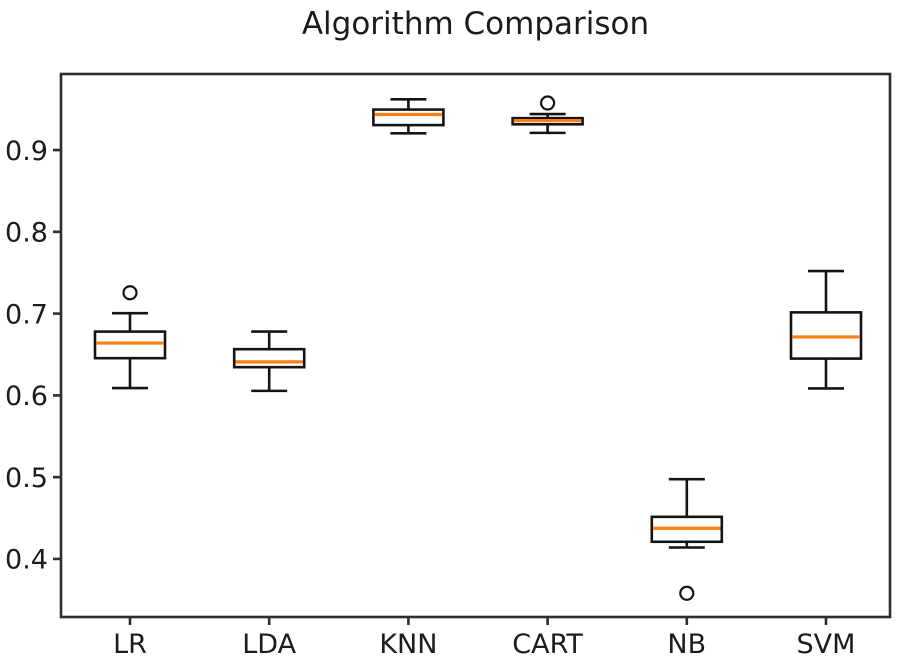 This screenshot has height=659, width=900. Describe the element at coordinates (826, 644) in the screenshot. I see `x-tick-label-svm: SVM` at that location.